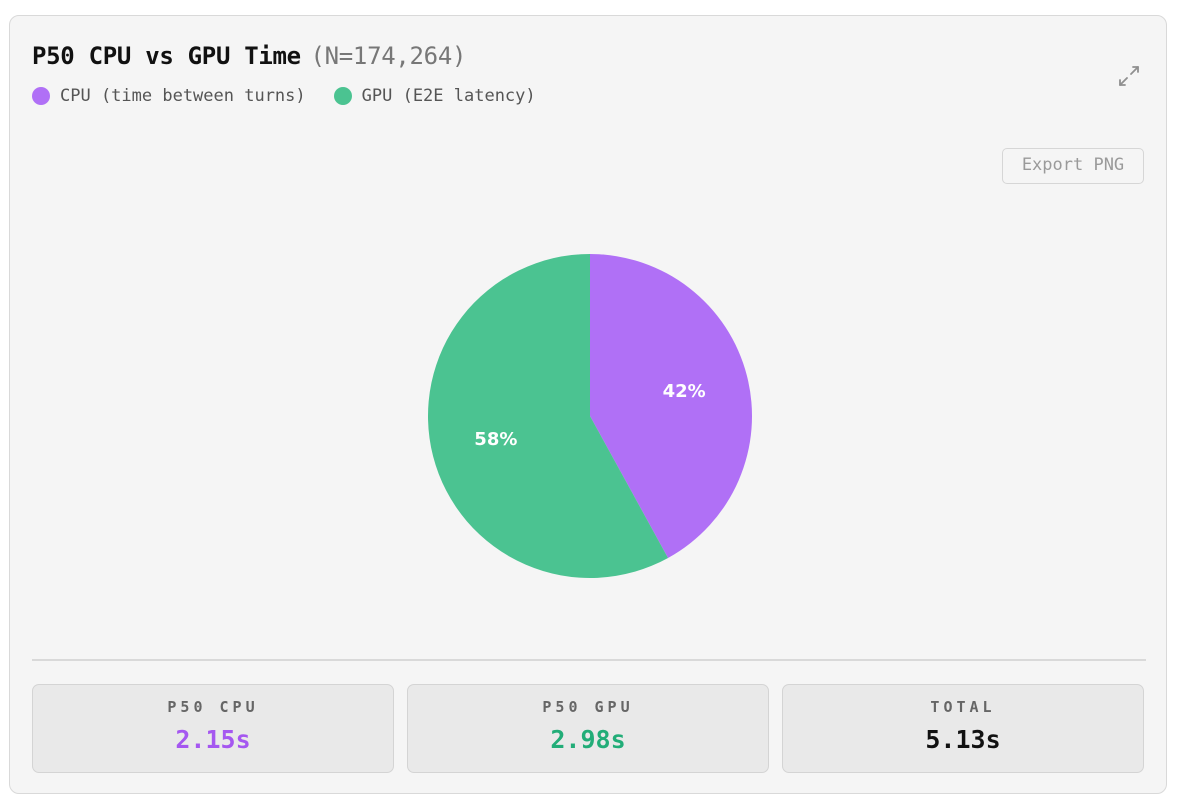 The height and width of the screenshot is (807, 1199). Describe the element at coordinates (588, 707) in the screenshot. I see `stat-label-p50-gpu: P50 GPU` at that location.